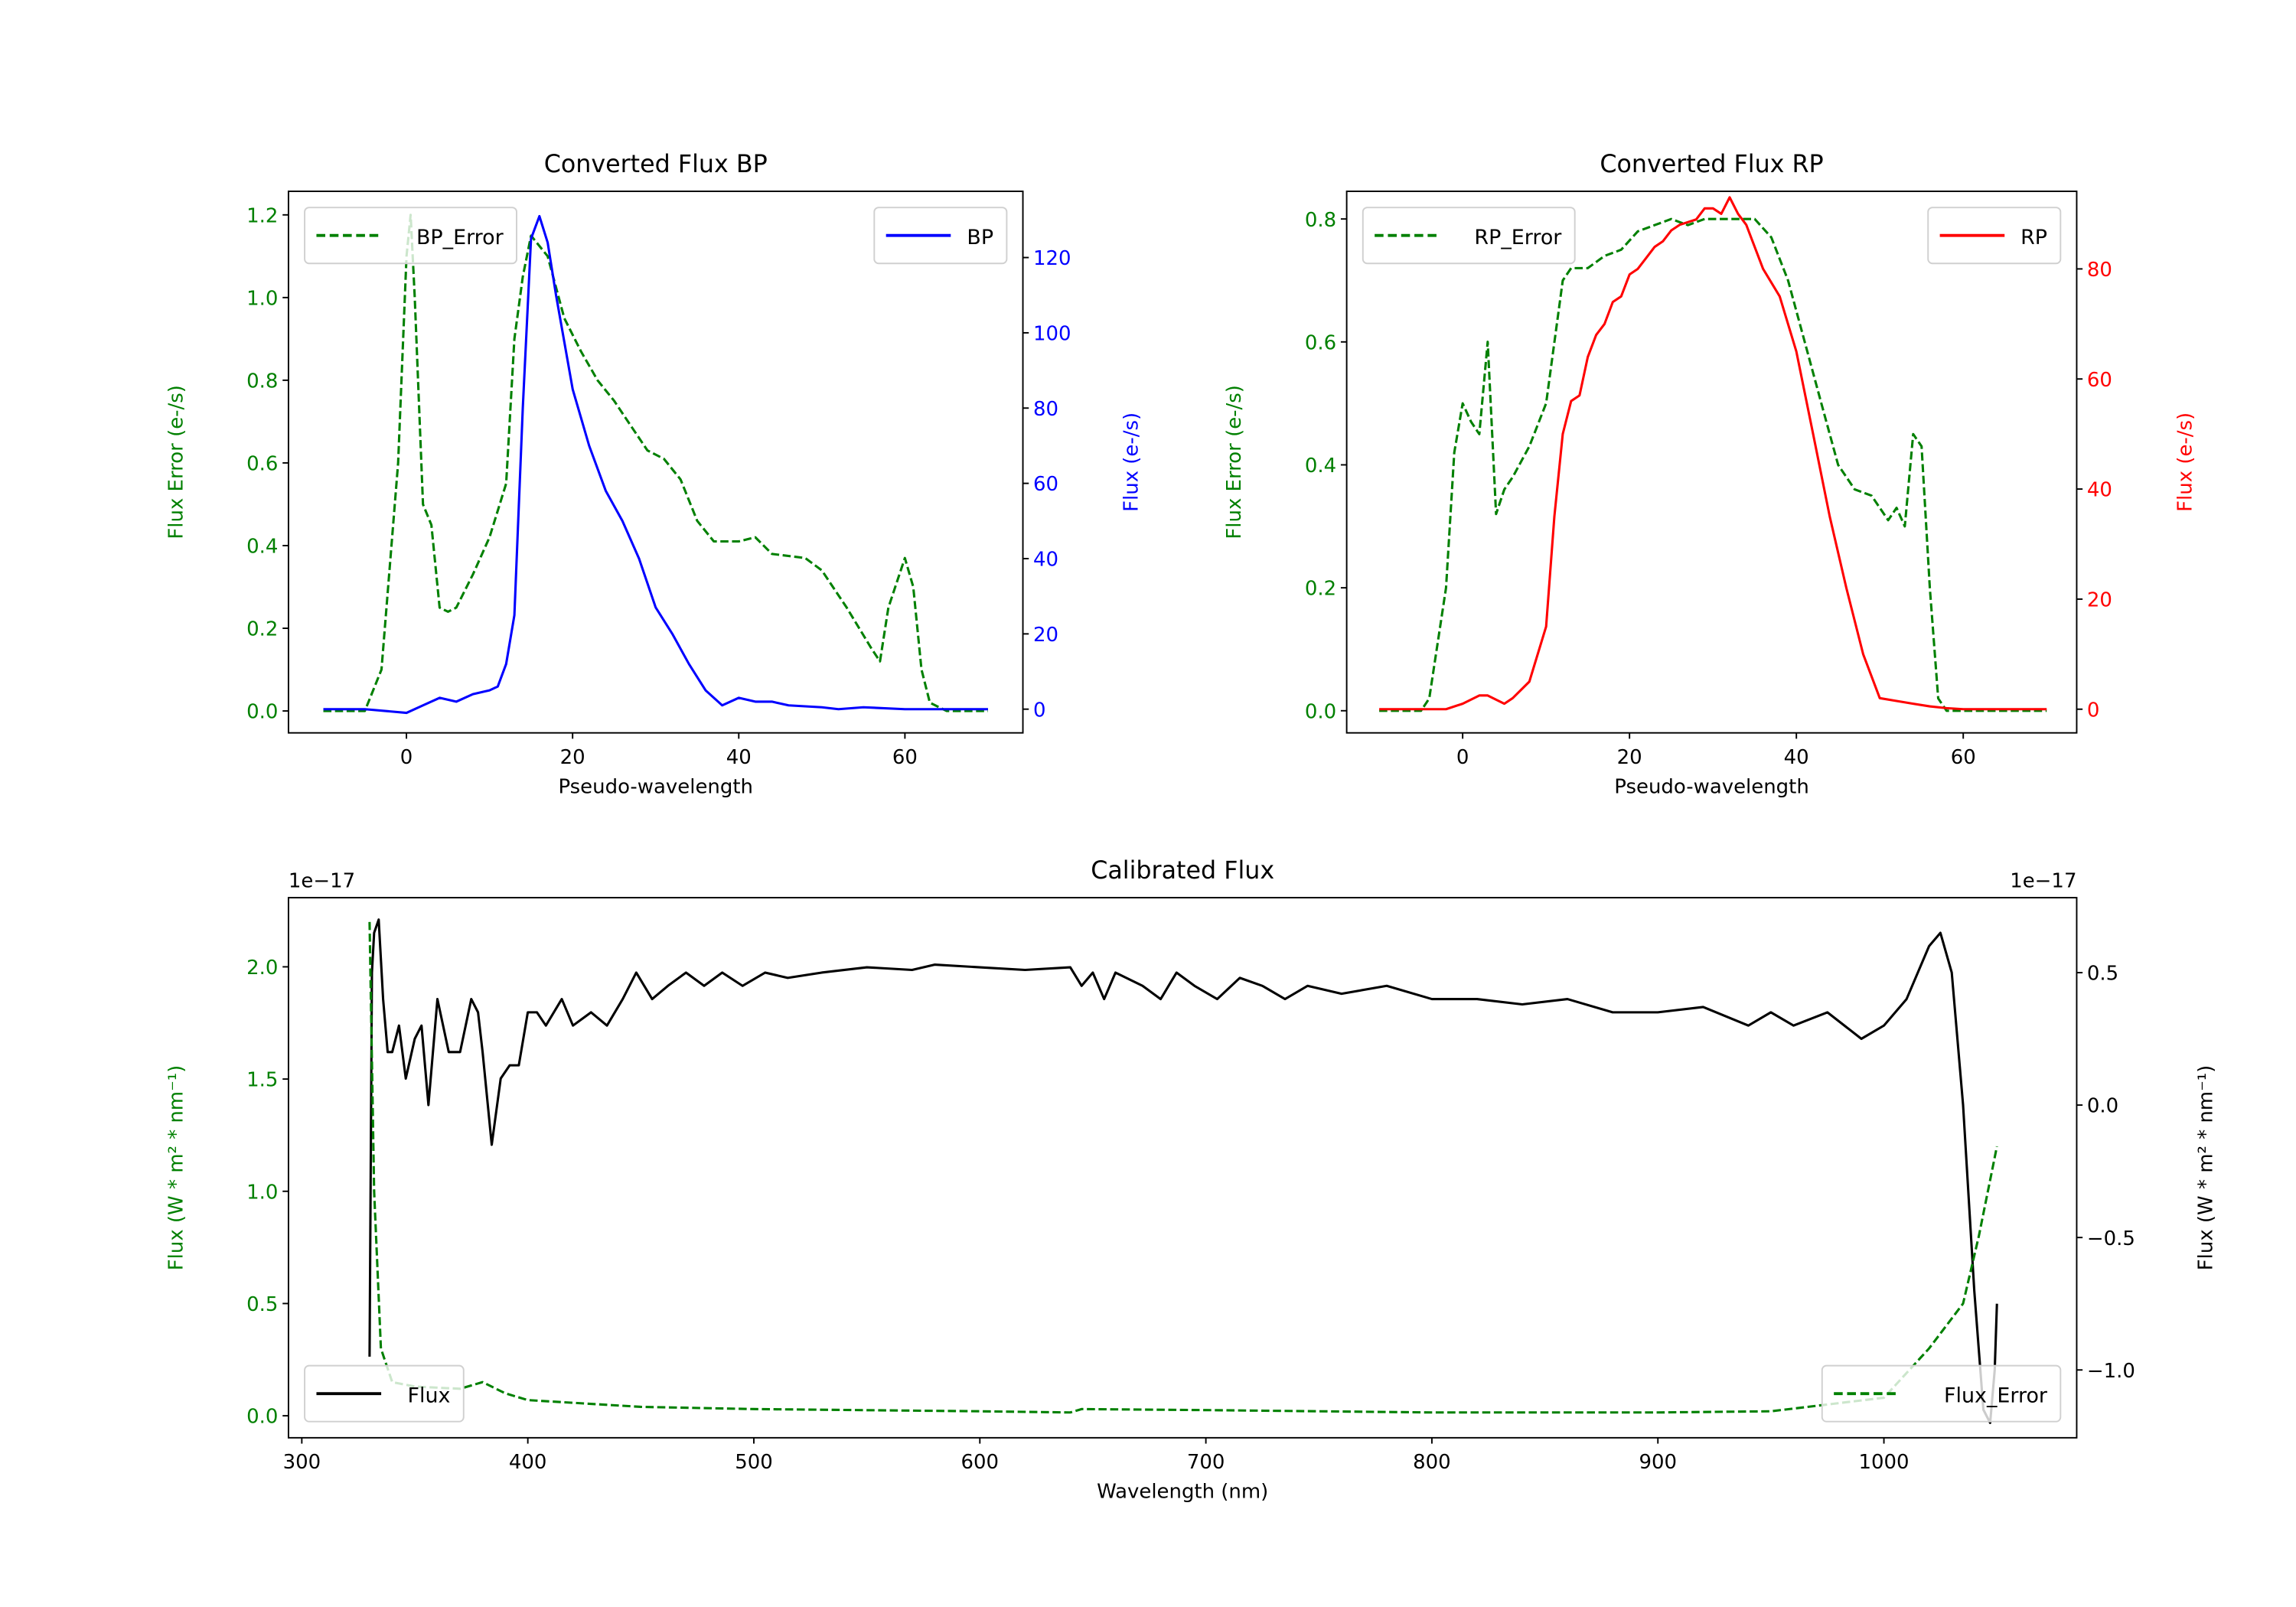  I want to click on series-line-rp, so click(1713, 454).